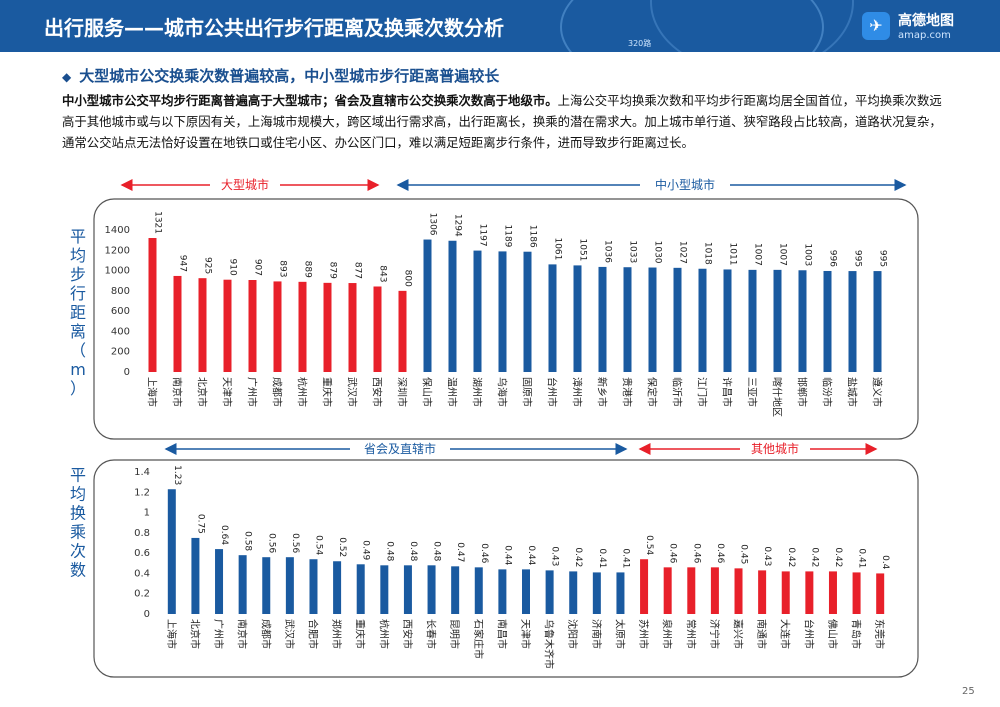 Image resolution: width=1000 pixels, height=707 pixels. What do you see at coordinates (358, 270) in the screenshot?
I see `value-label: 877` at bounding box center [358, 270].